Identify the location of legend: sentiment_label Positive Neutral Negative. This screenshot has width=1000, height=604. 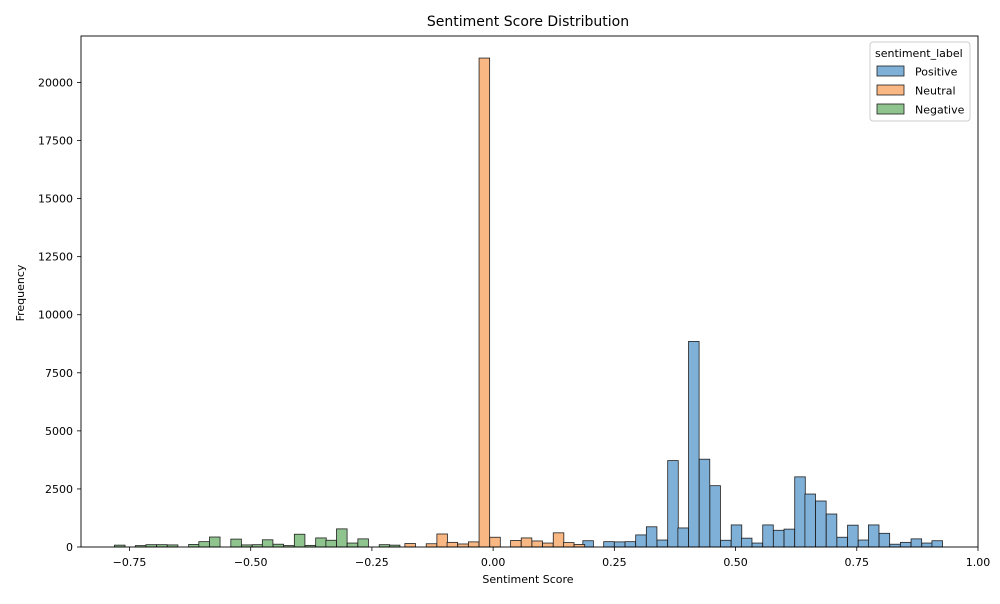
(920, 81).